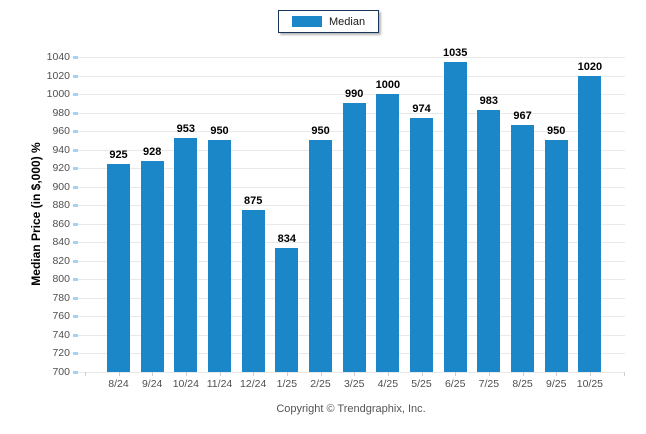 This screenshot has width=646, height=434. What do you see at coordinates (36, 214) in the screenshot?
I see `y-axis-title: Median Price (in $,000) %` at bounding box center [36, 214].